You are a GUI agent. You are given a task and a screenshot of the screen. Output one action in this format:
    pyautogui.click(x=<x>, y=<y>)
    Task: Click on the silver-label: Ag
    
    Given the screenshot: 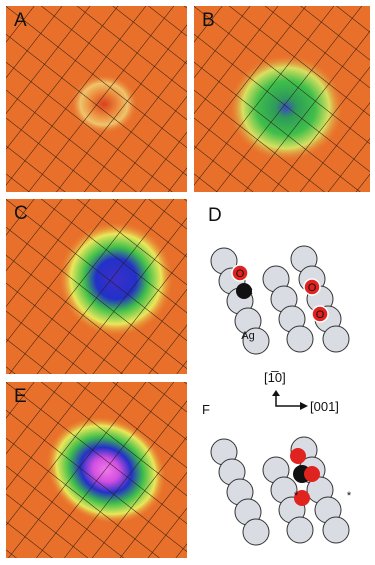 What is the action you would take?
    pyautogui.click(x=247, y=336)
    